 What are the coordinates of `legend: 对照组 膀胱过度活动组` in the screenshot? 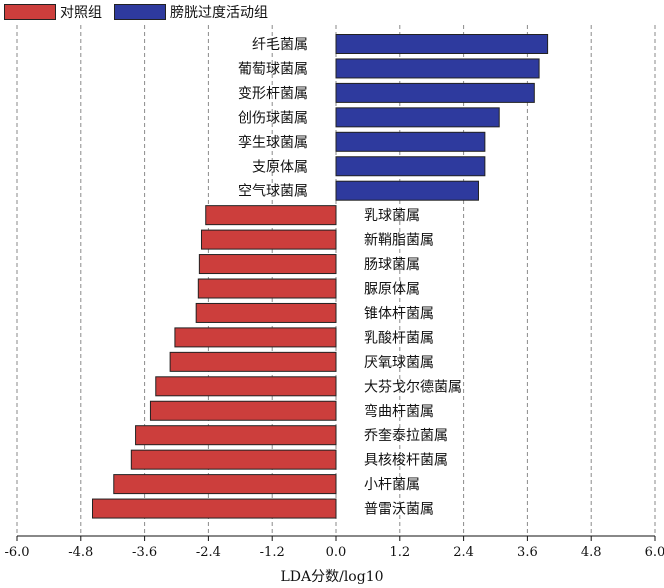 It's located at (142, 12).